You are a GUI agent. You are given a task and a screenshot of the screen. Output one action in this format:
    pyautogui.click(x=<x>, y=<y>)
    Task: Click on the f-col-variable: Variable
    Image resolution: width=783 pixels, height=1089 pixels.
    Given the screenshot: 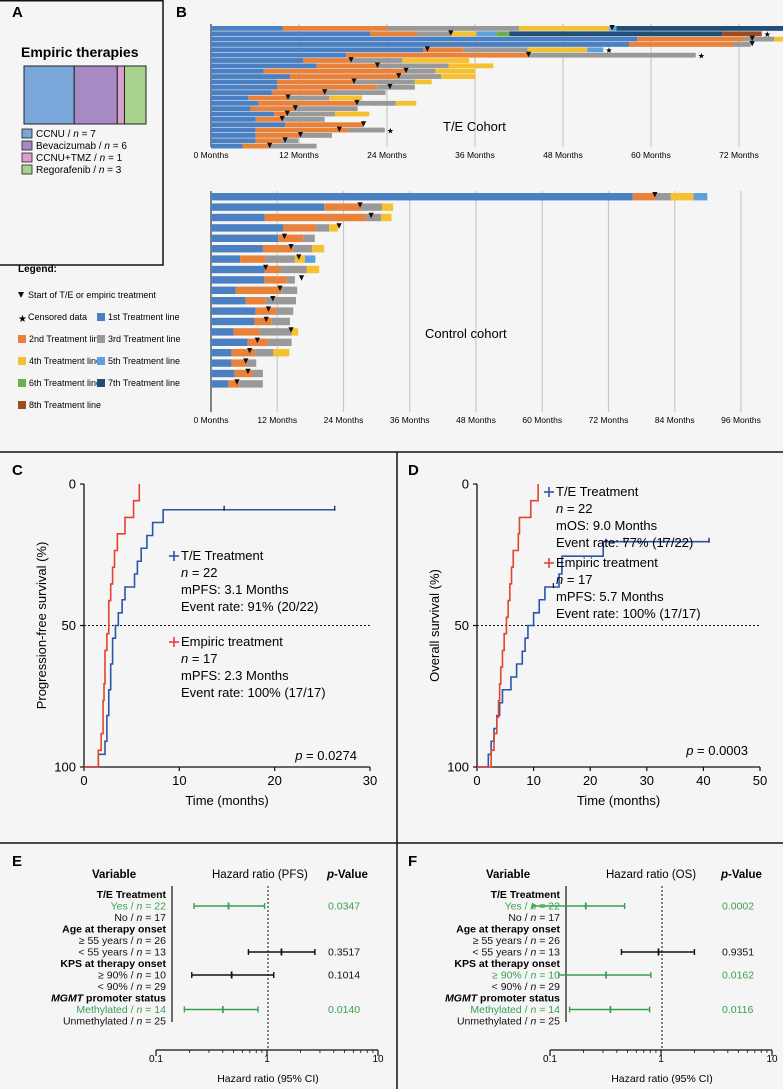 What is the action you would take?
    pyautogui.click(x=508, y=875)
    